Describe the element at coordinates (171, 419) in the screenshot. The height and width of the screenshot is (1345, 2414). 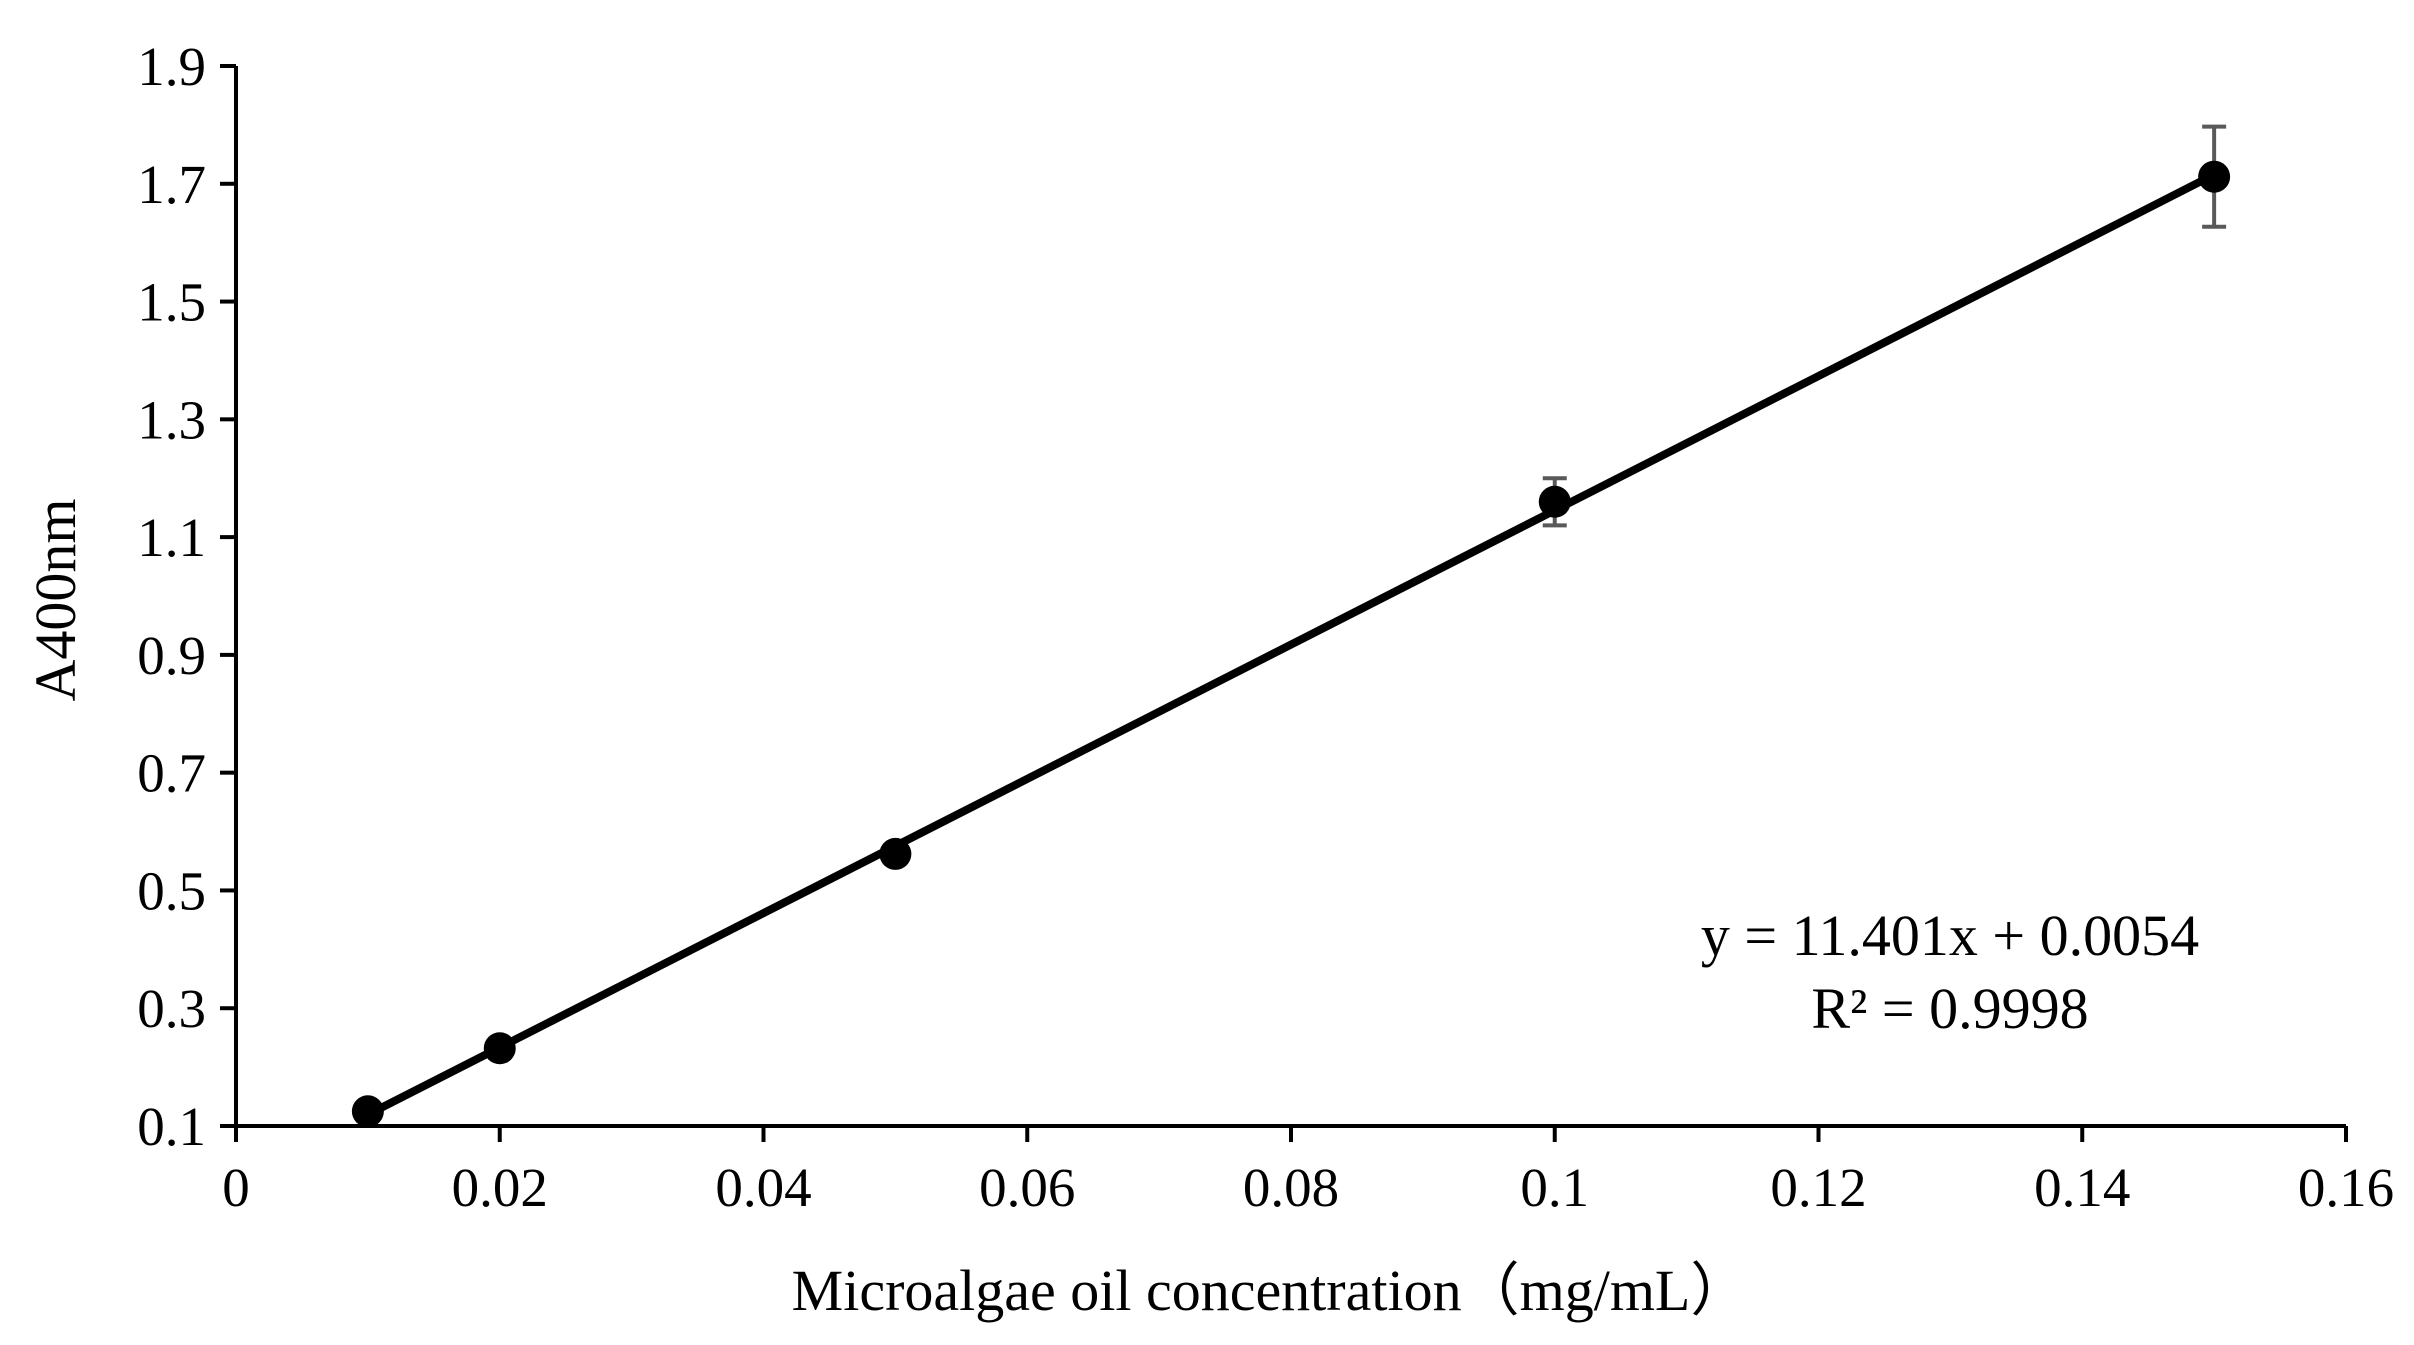
I see `y-tick-label: 1.3` at that location.